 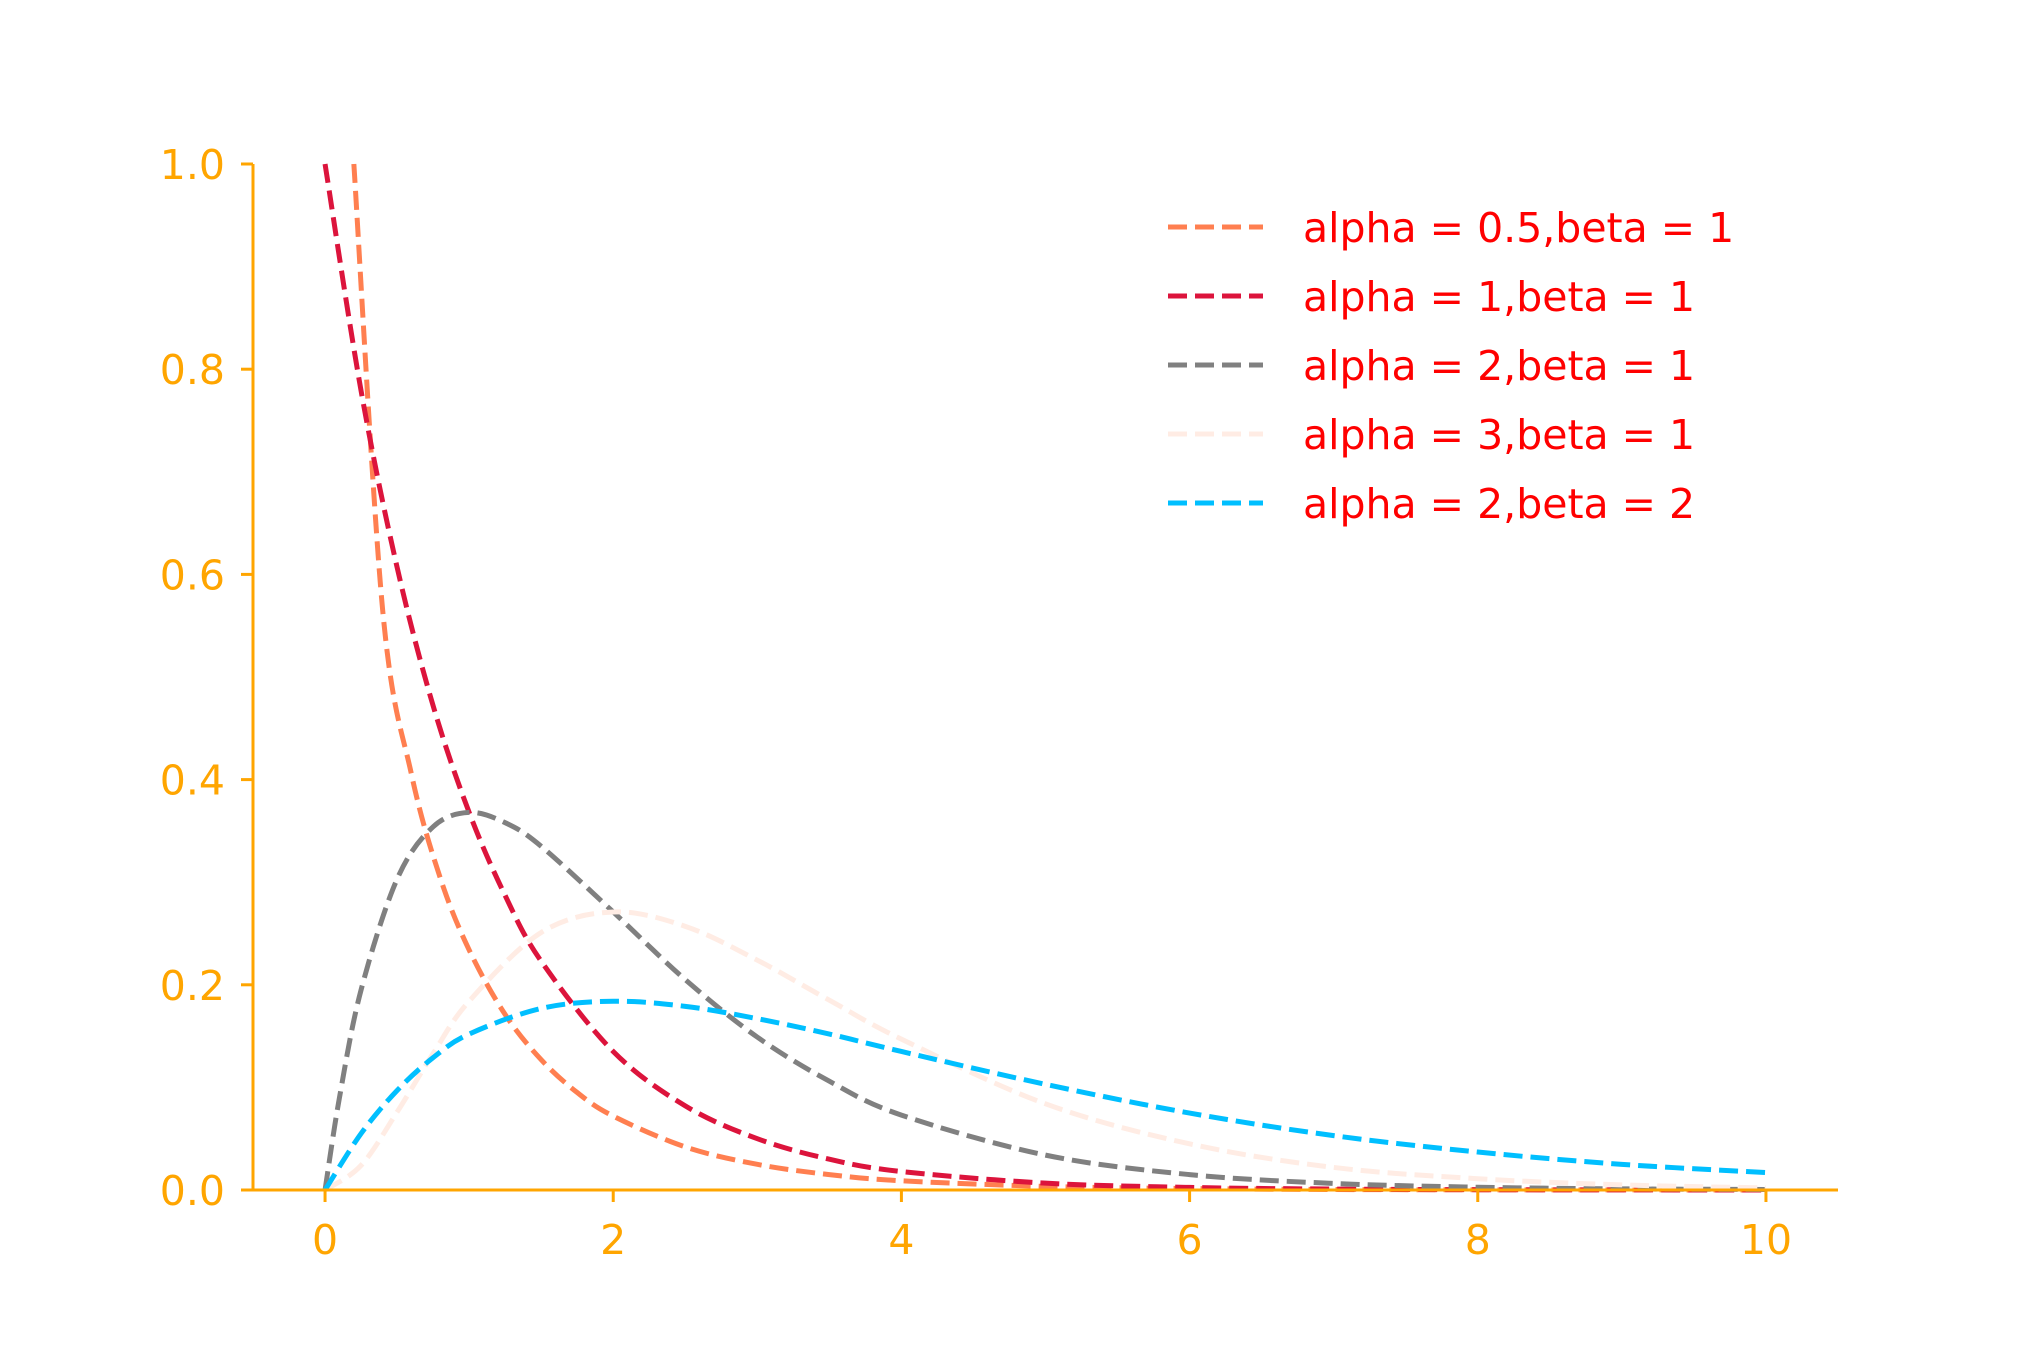 I want to click on x-tick-label: 8, so click(x=1478, y=1240).